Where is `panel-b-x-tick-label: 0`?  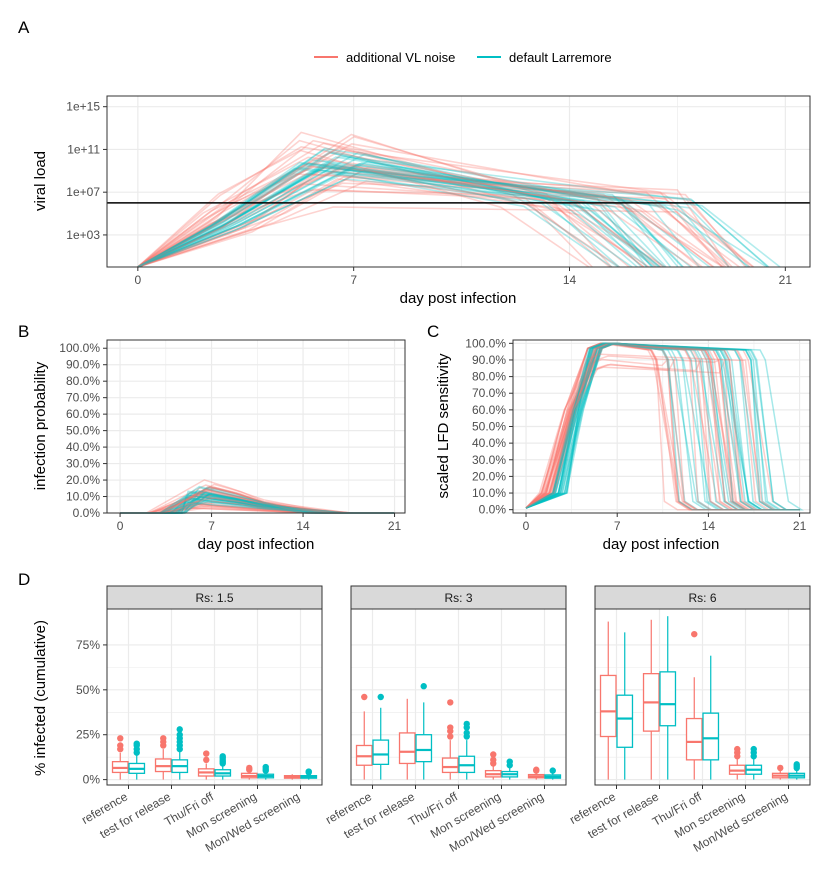
panel-b-x-tick-label: 0 is located at coordinates (120, 526).